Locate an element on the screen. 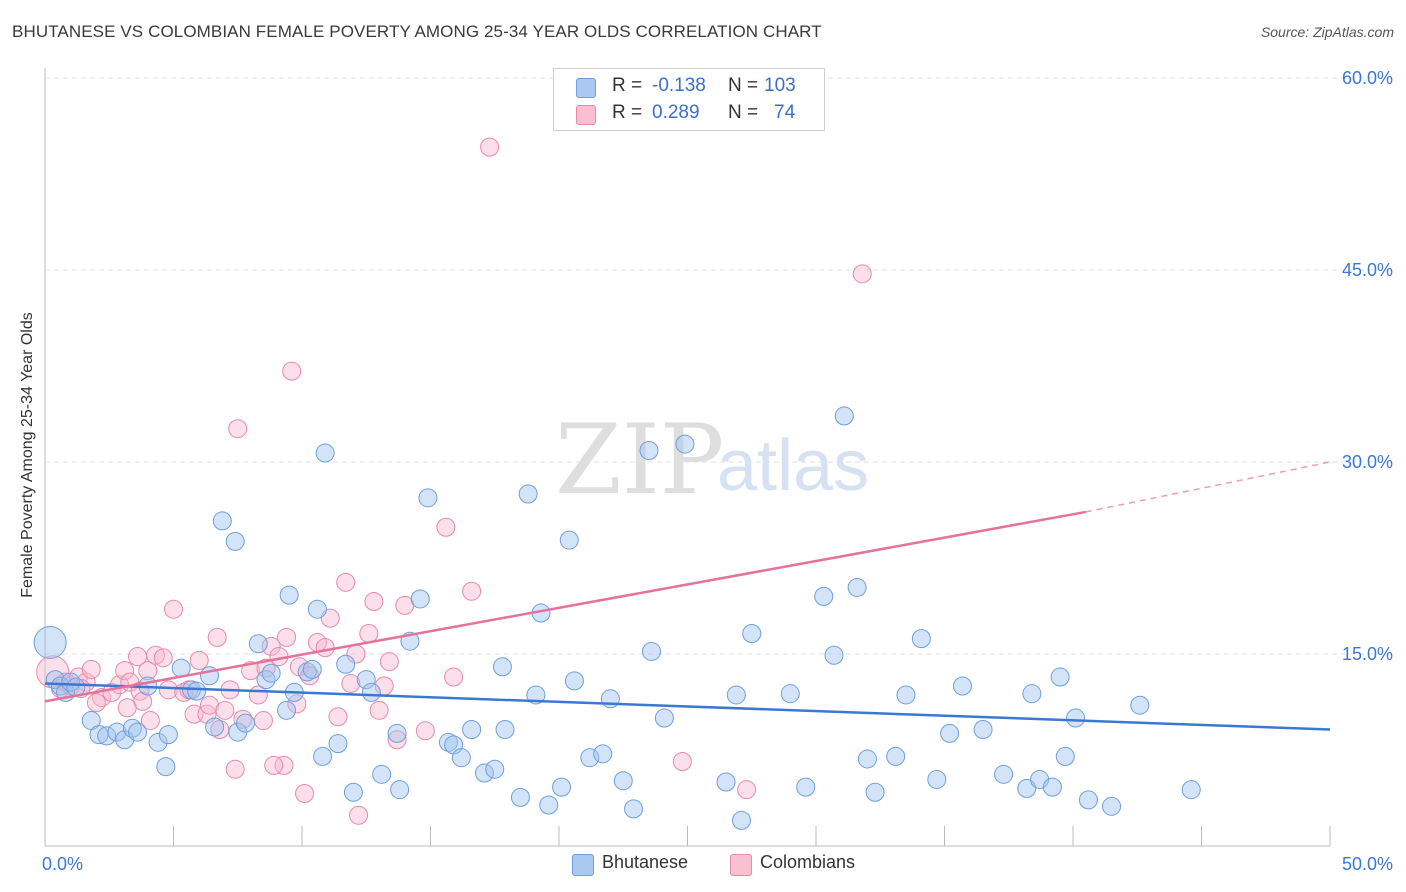 The height and width of the screenshot is (892, 1406). n-value: 74 is located at coordinates (785, 112).